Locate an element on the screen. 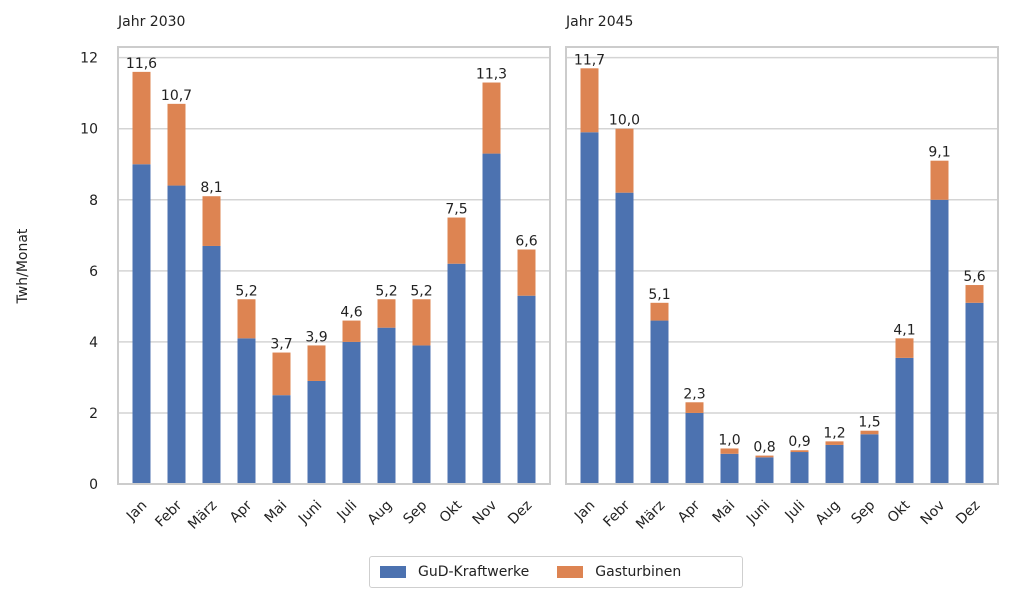 This screenshot has height=606, width=1024. panel-1-total-label-Juni: 3,9 is located at coordinates (316, 337).